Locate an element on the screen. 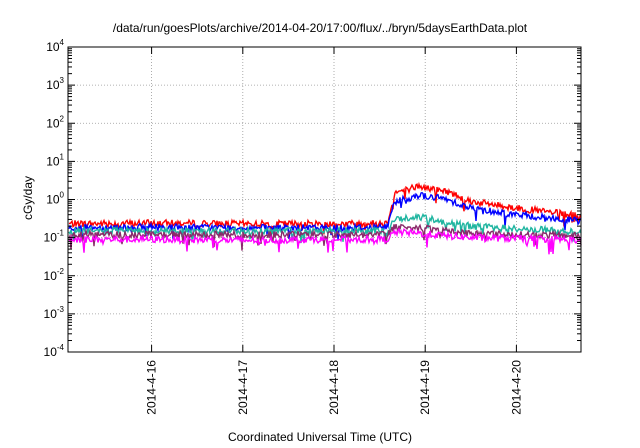 The image size is (640, 448). series-layer is located at coordinates (325, 218).